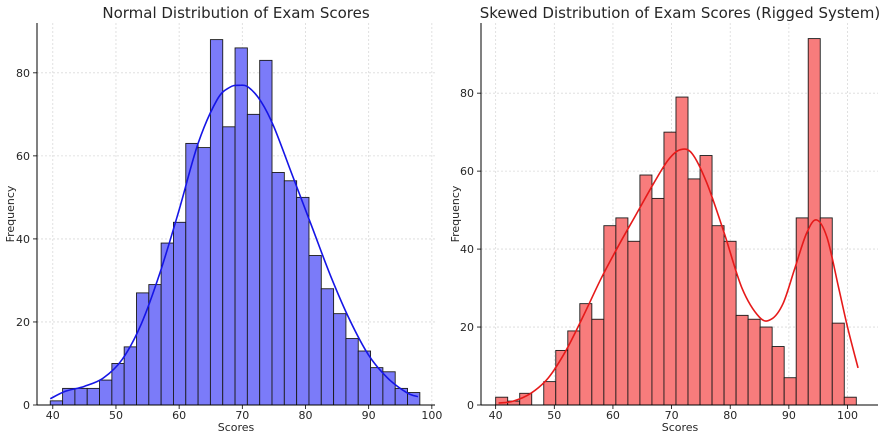 The height and width of the screenshot is (439, 885). Describe the element at coordinates (235, 13) in the screenshot. I see `chart-title: Normal Distribution of Exam Scores` at that location.